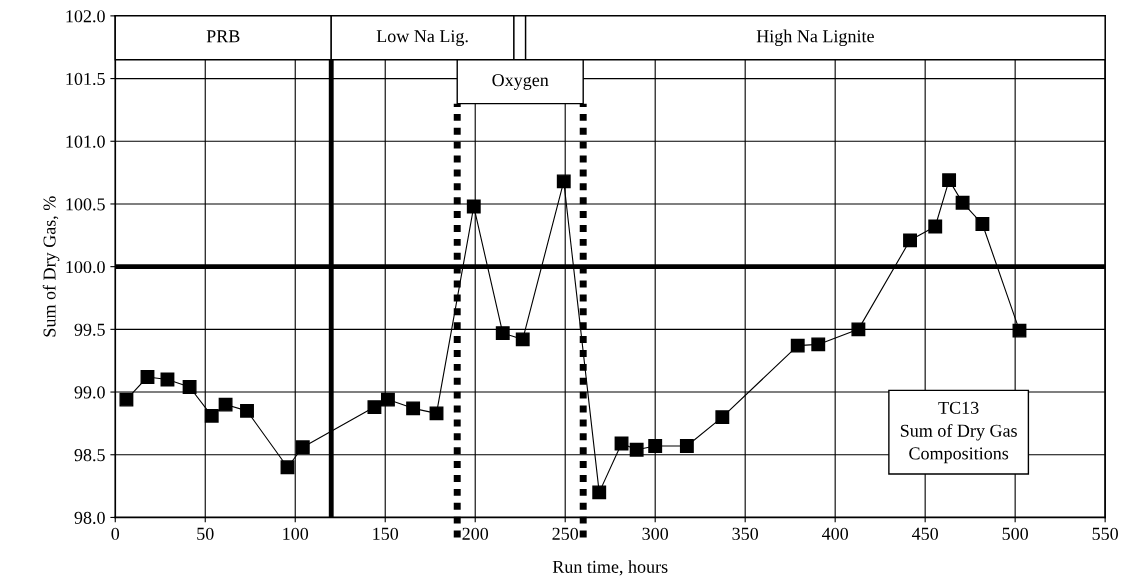 The height and width of the screenshot is (588, 1130). Describe the element at coordinates (1015, 533) in the screenshot. I see `x-tick-label: 500` at that location.